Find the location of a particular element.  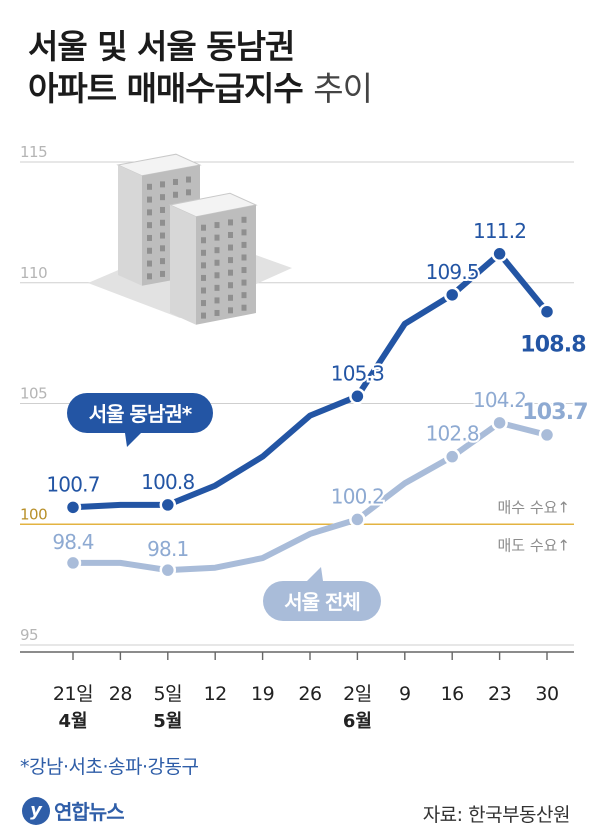

buy-demand-label: 매수 수요↑ is located at coordinates (533, 507).